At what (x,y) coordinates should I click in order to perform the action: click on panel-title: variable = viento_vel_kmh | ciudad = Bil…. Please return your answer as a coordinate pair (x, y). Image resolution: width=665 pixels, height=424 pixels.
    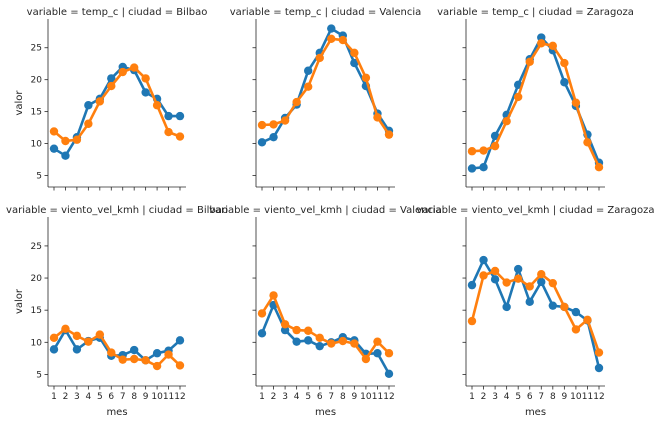
    Looking at the image, I should click on (117, 210).